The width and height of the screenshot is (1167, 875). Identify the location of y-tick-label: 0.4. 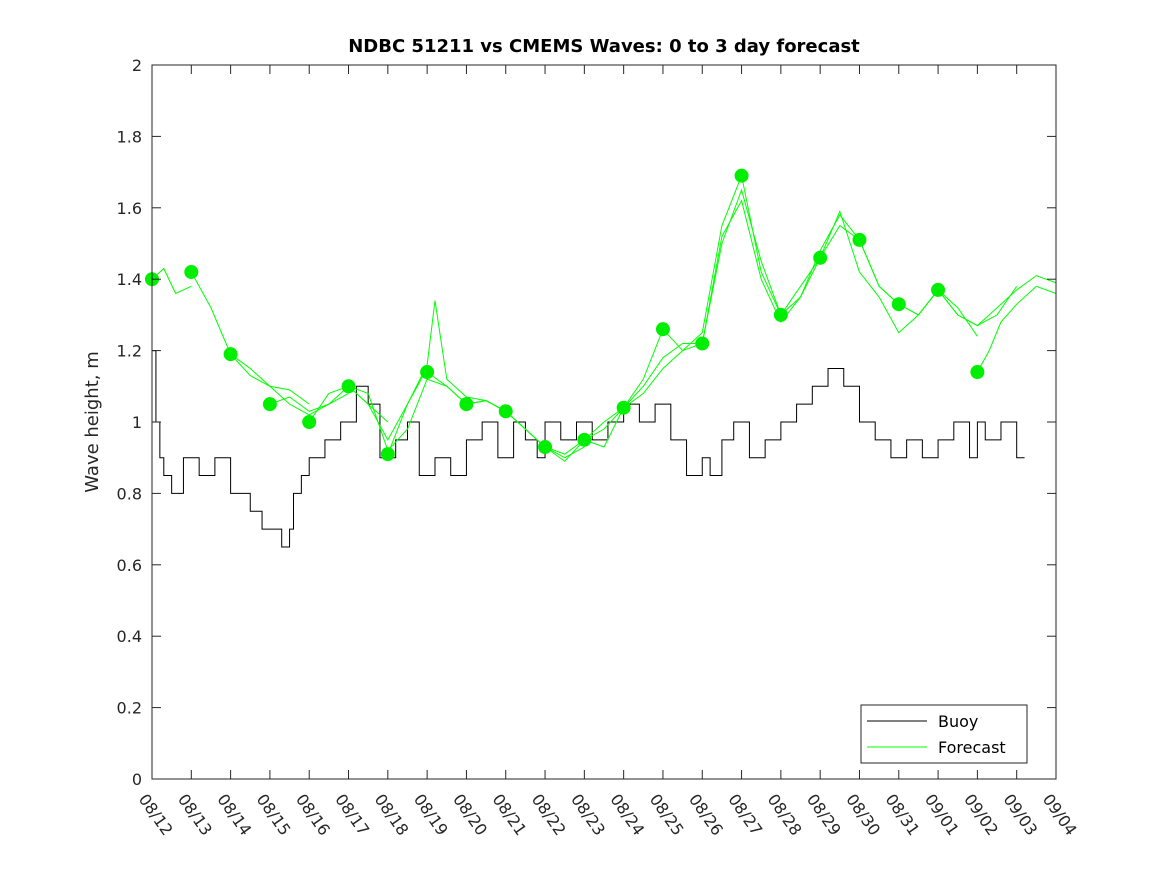
(129, 636).